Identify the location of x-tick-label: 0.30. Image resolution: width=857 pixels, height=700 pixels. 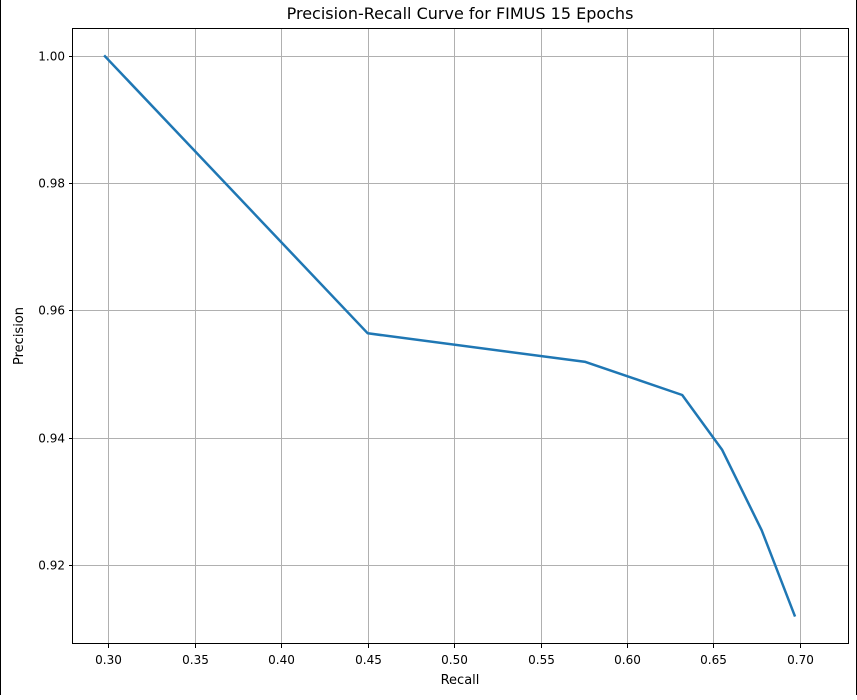
(108, 660).